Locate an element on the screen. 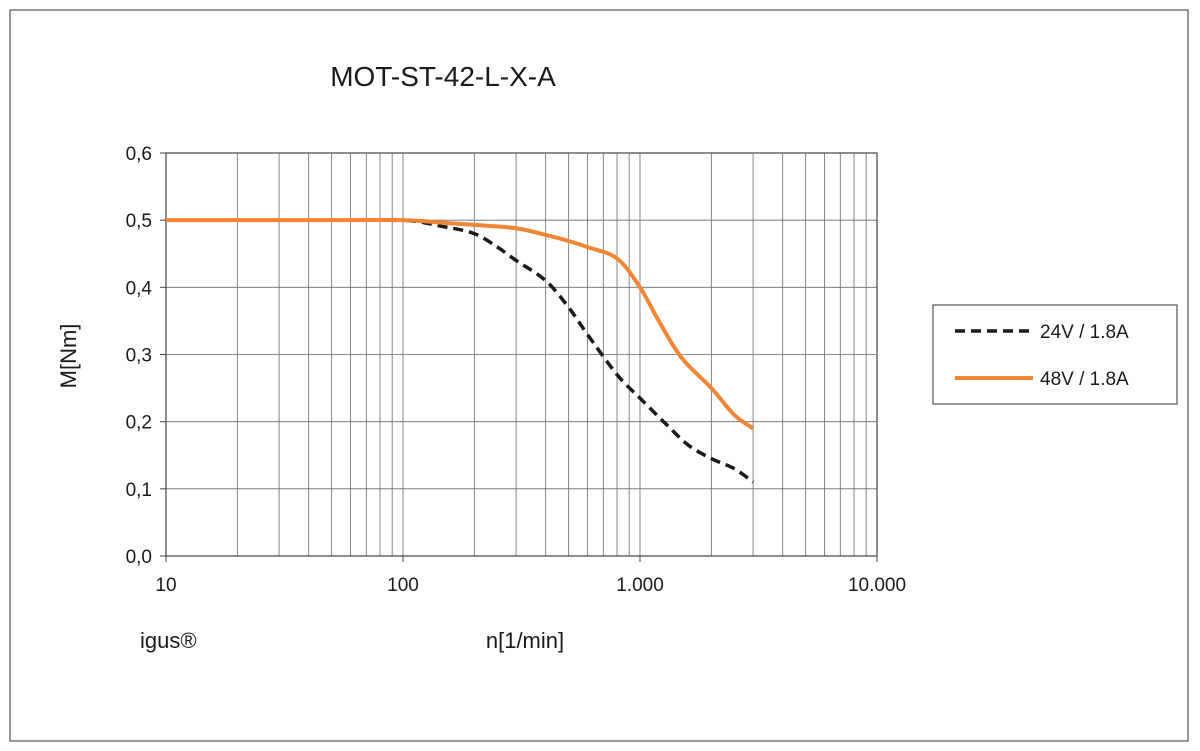 The height and width of the screenshot is (751, 1200). y-axis-ticks: 0,0 0,1 0,2 0,3 0,4 0,5 0,6 is located at coordinates (146, 356).